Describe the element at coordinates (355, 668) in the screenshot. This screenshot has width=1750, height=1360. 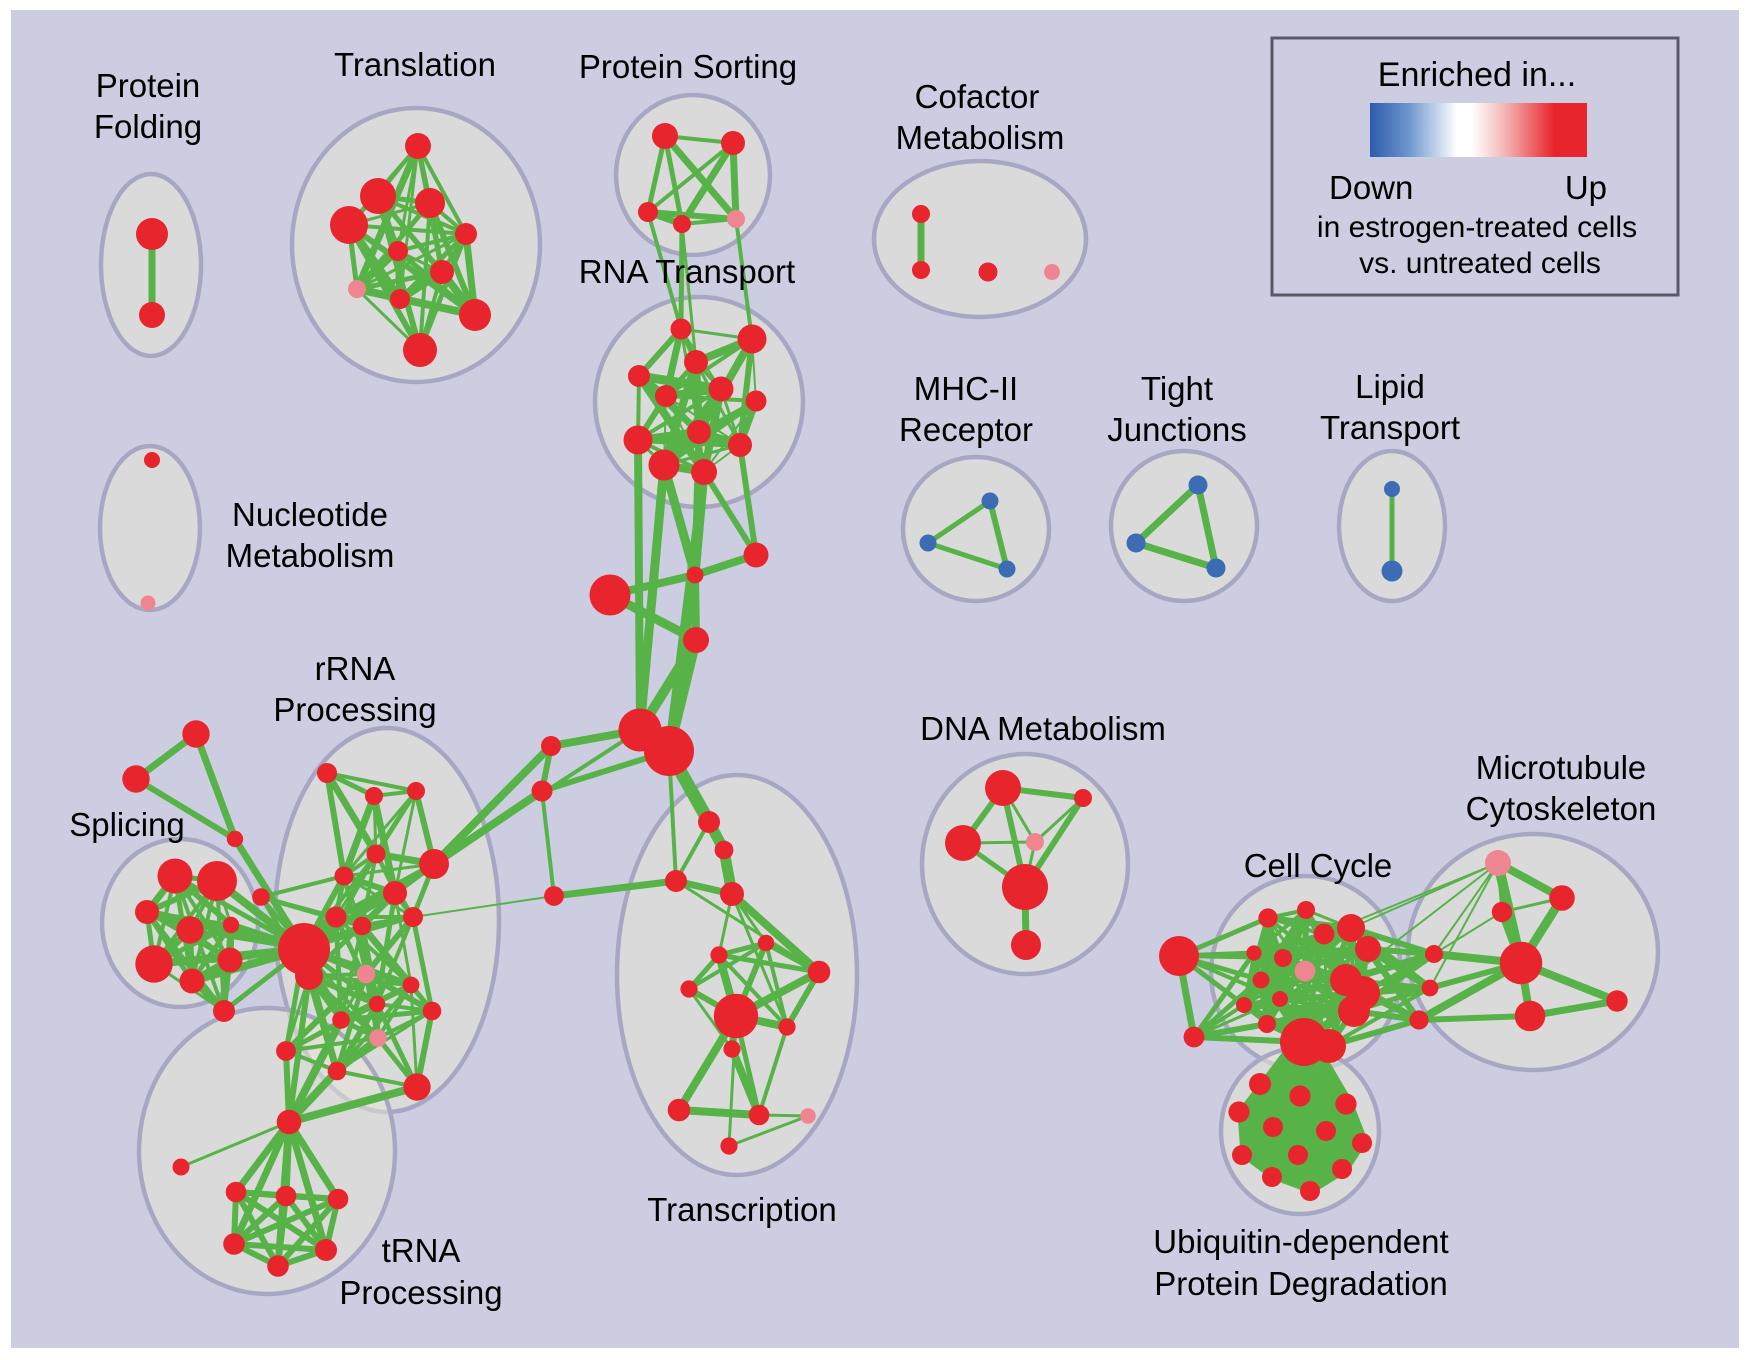
I see `svg-text: rRNA` at that location.